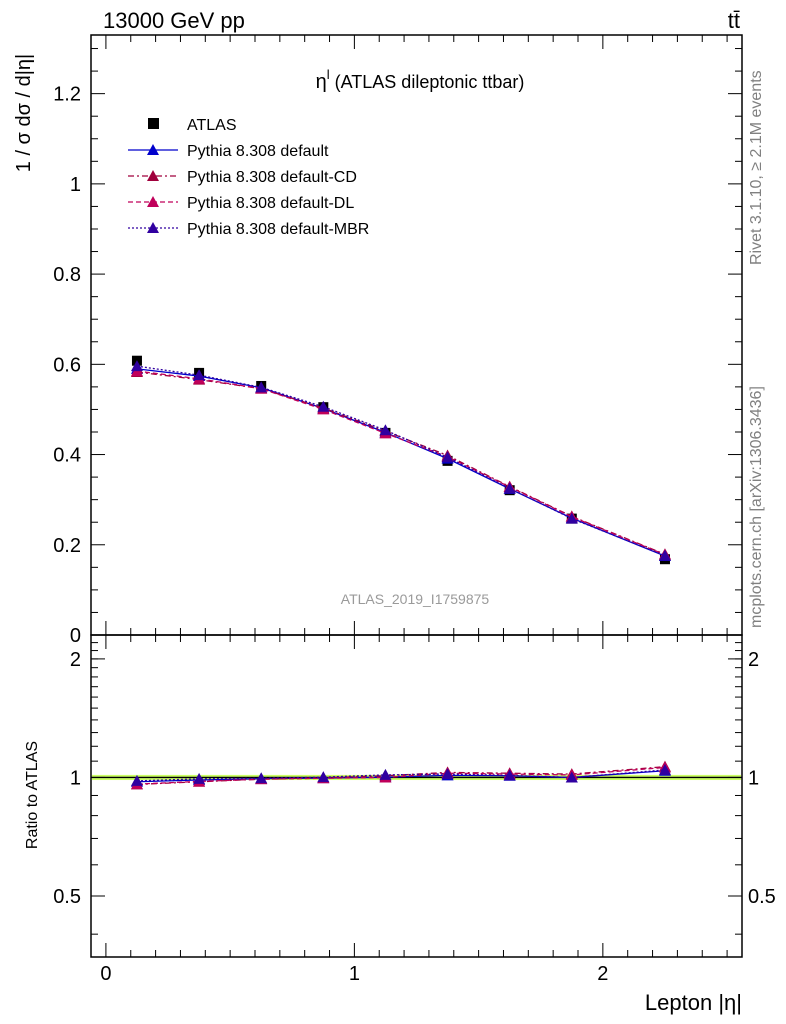 The height and width of the screenshot is (1024, 786). Describe the element at coordinates (67, 95) in the screenshot. I see `y-tick-label: 1.2` at that location.